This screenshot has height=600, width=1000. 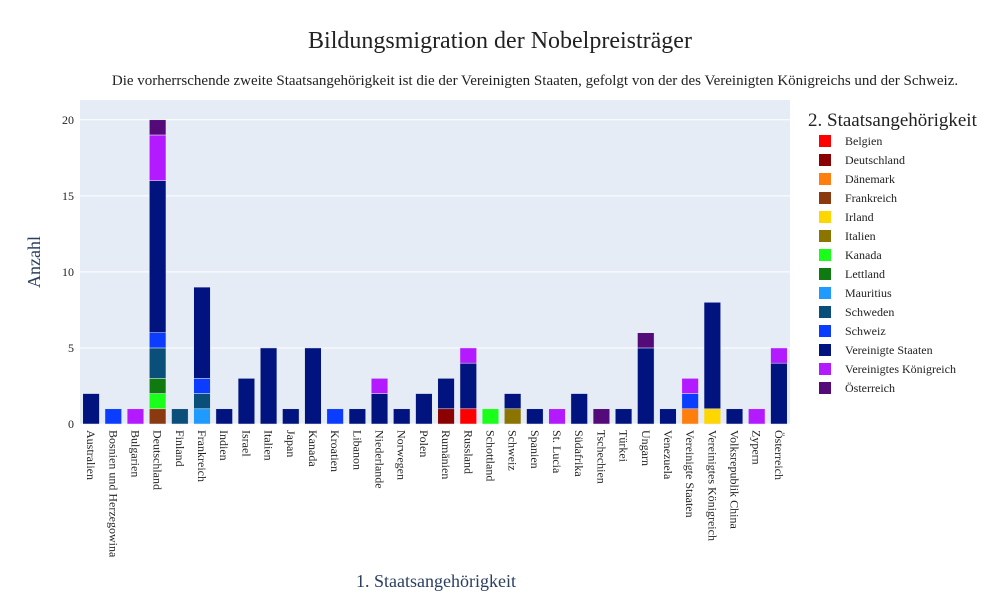 What do you see at coordinates (870, 388) in the screenshot?
I see `legend-label: Österreich` at bounding box center [870, 388].